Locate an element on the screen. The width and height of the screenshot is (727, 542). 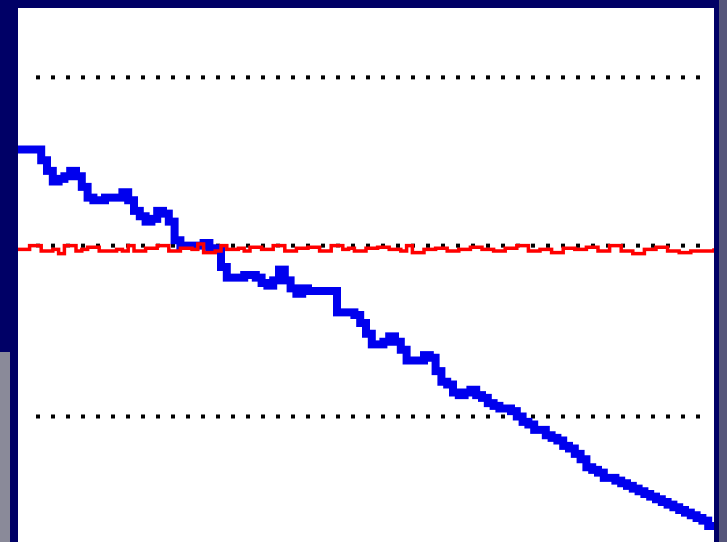
frame-left-edge is located at coordinates (5, 447).